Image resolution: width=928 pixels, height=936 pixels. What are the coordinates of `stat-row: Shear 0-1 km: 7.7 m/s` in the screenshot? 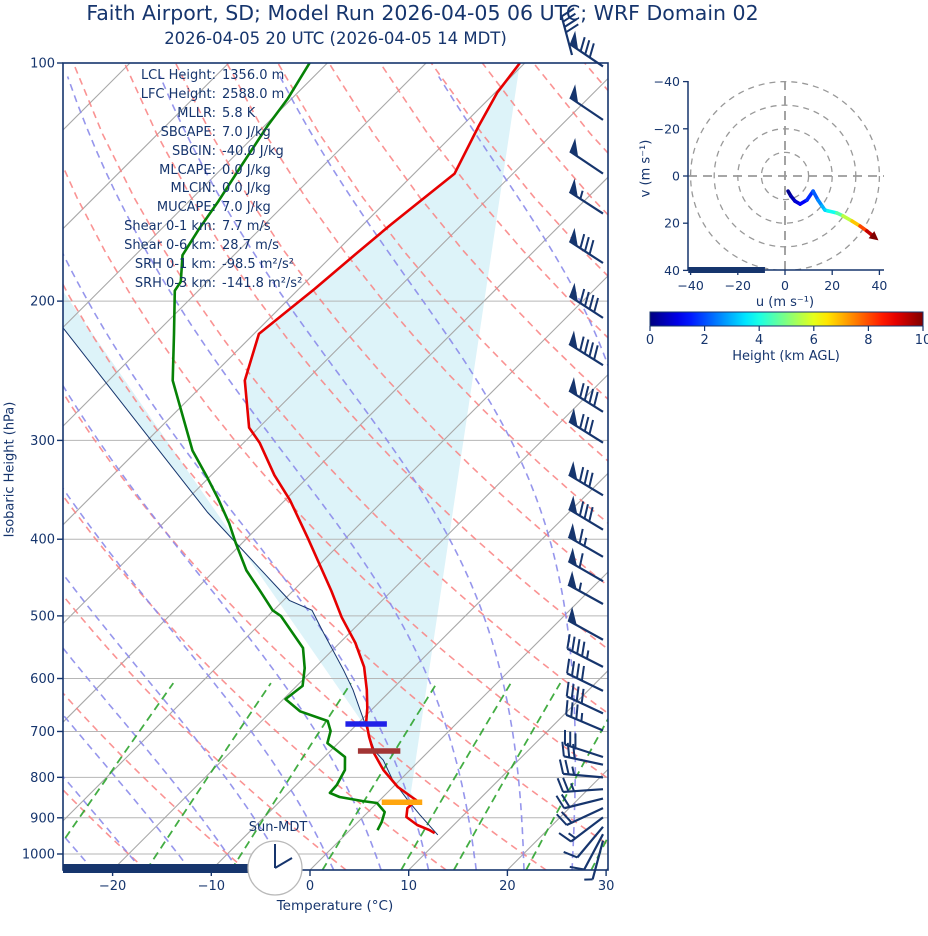 It's located at (186, 227).